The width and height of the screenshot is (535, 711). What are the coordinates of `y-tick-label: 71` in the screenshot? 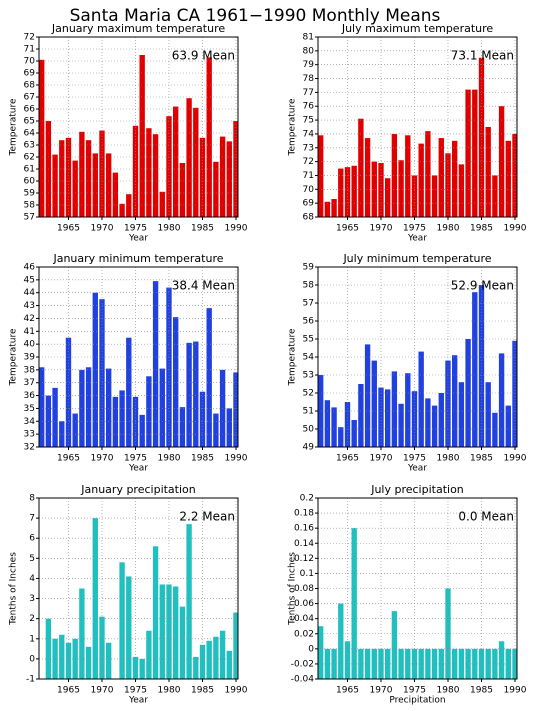 It's located at (29, 50).